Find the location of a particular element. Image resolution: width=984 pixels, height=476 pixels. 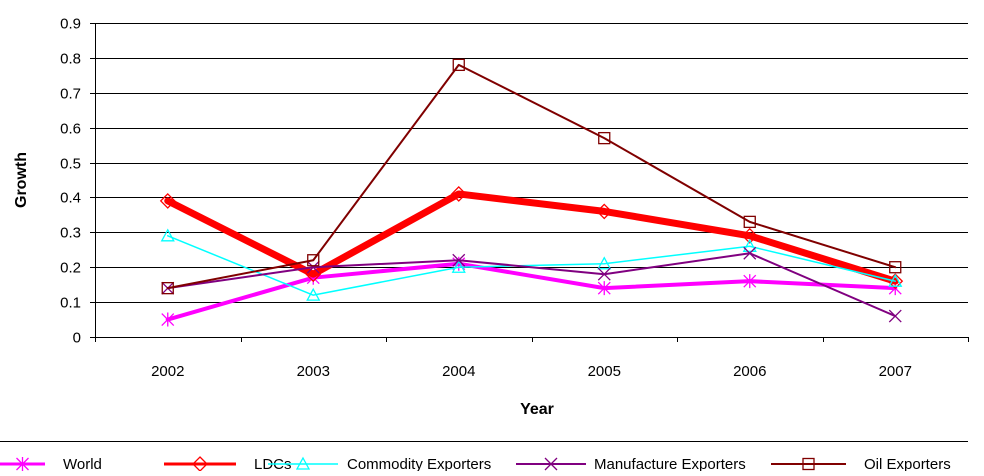

x-tick-label: 2005 is located at coordinates (604, 371).